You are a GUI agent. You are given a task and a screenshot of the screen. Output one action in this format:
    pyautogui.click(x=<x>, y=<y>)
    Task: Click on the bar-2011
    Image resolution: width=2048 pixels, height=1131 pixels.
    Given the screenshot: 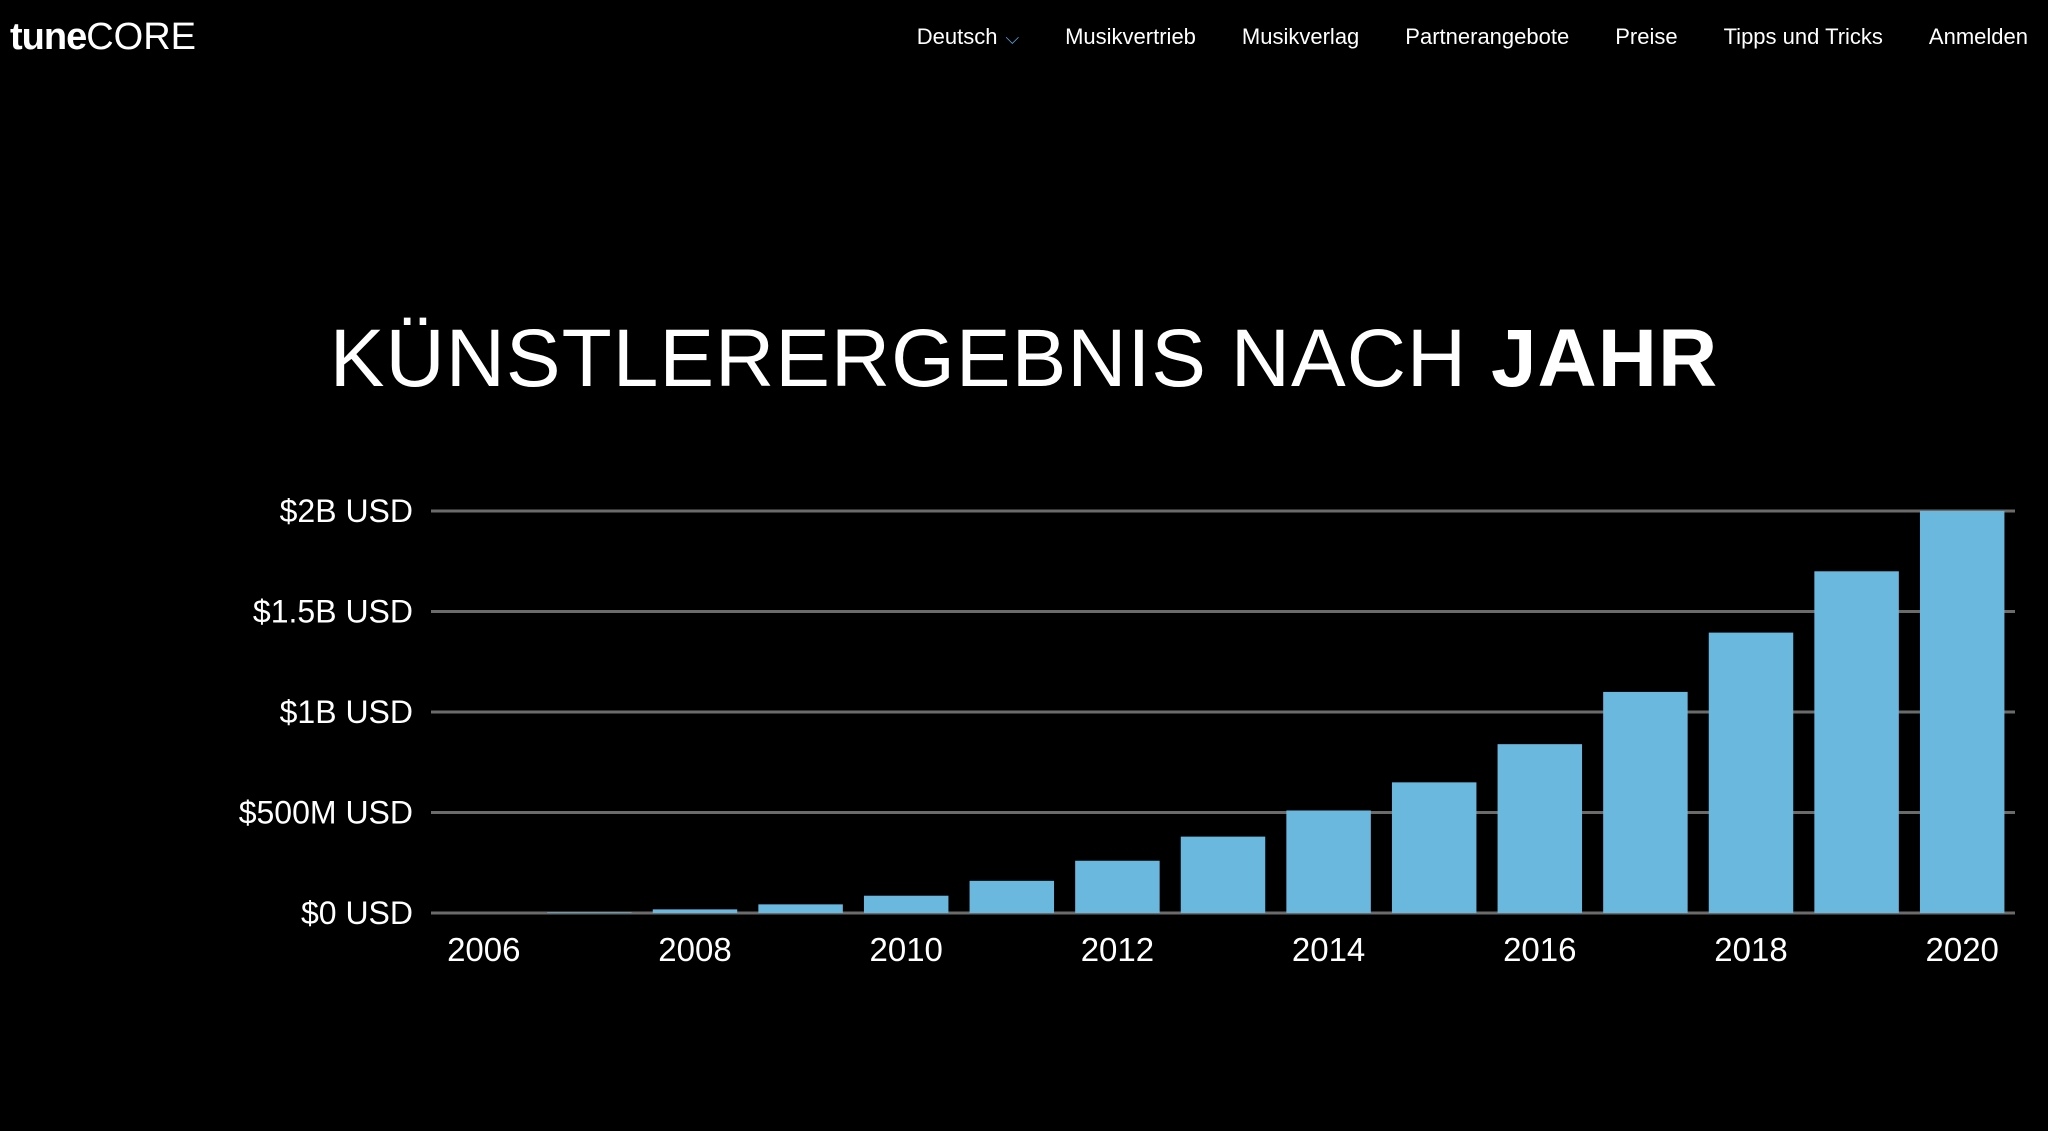 What is the action you would take?
    pyautogui.click(x=1012, y=896)
    